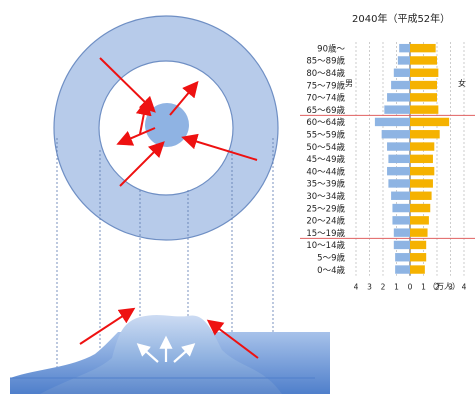  Describe the element at coordinates (325, 196) in the screenshot. I see `age-label: 30～34歳` at that location.